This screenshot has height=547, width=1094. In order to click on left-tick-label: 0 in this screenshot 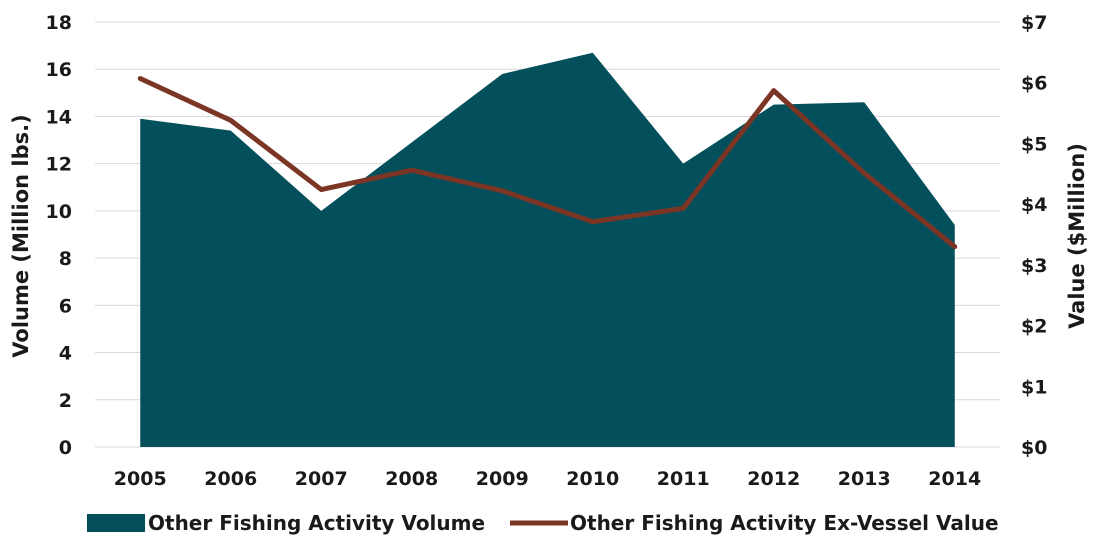, I will do `click(65, 448)`.